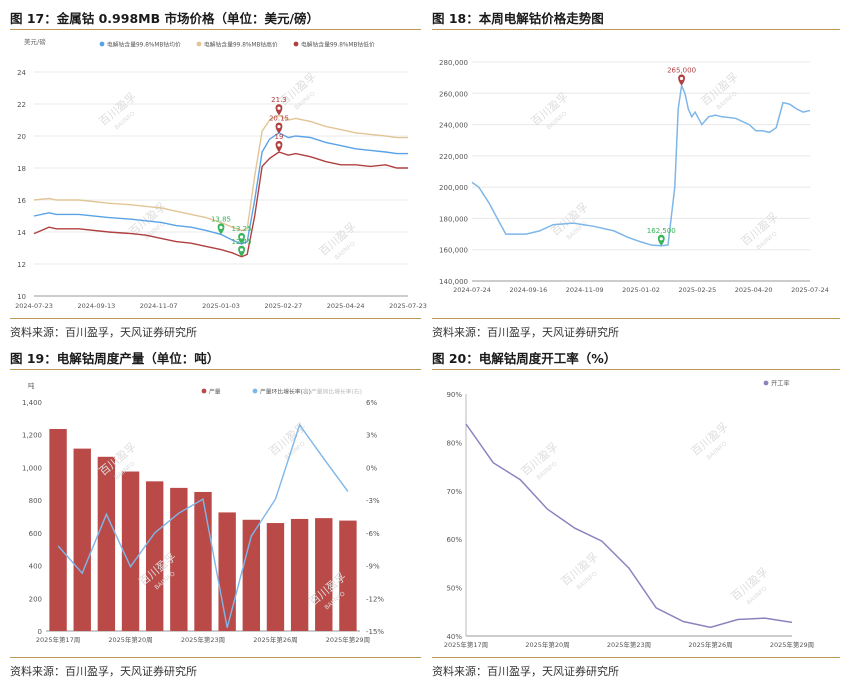  I want to click on chart2-annotation: 265,000, so click(681, 70).